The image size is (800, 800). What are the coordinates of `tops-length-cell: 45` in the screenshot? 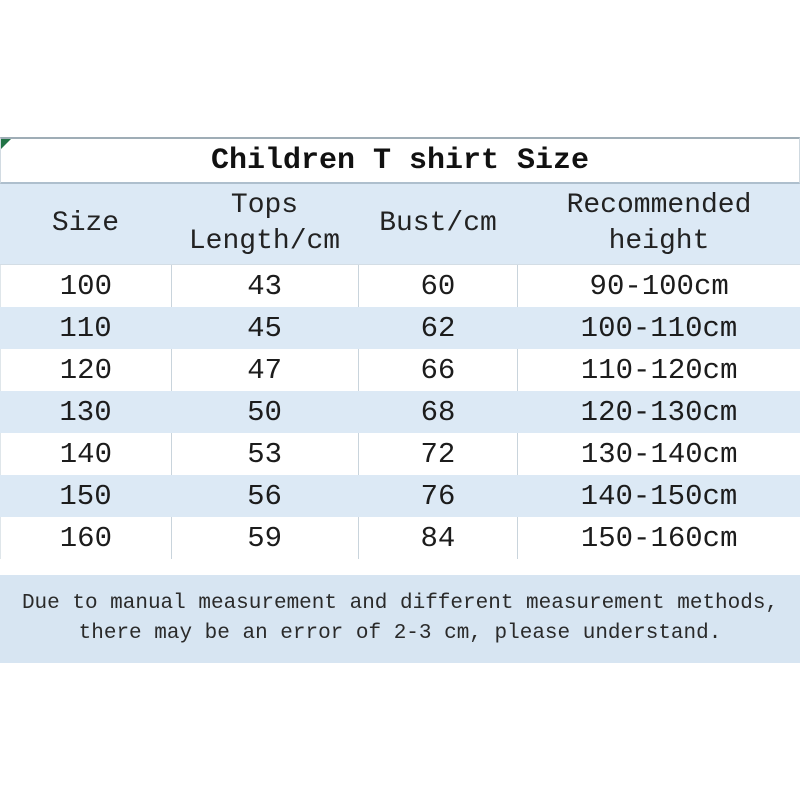 It's located at (264, 328).